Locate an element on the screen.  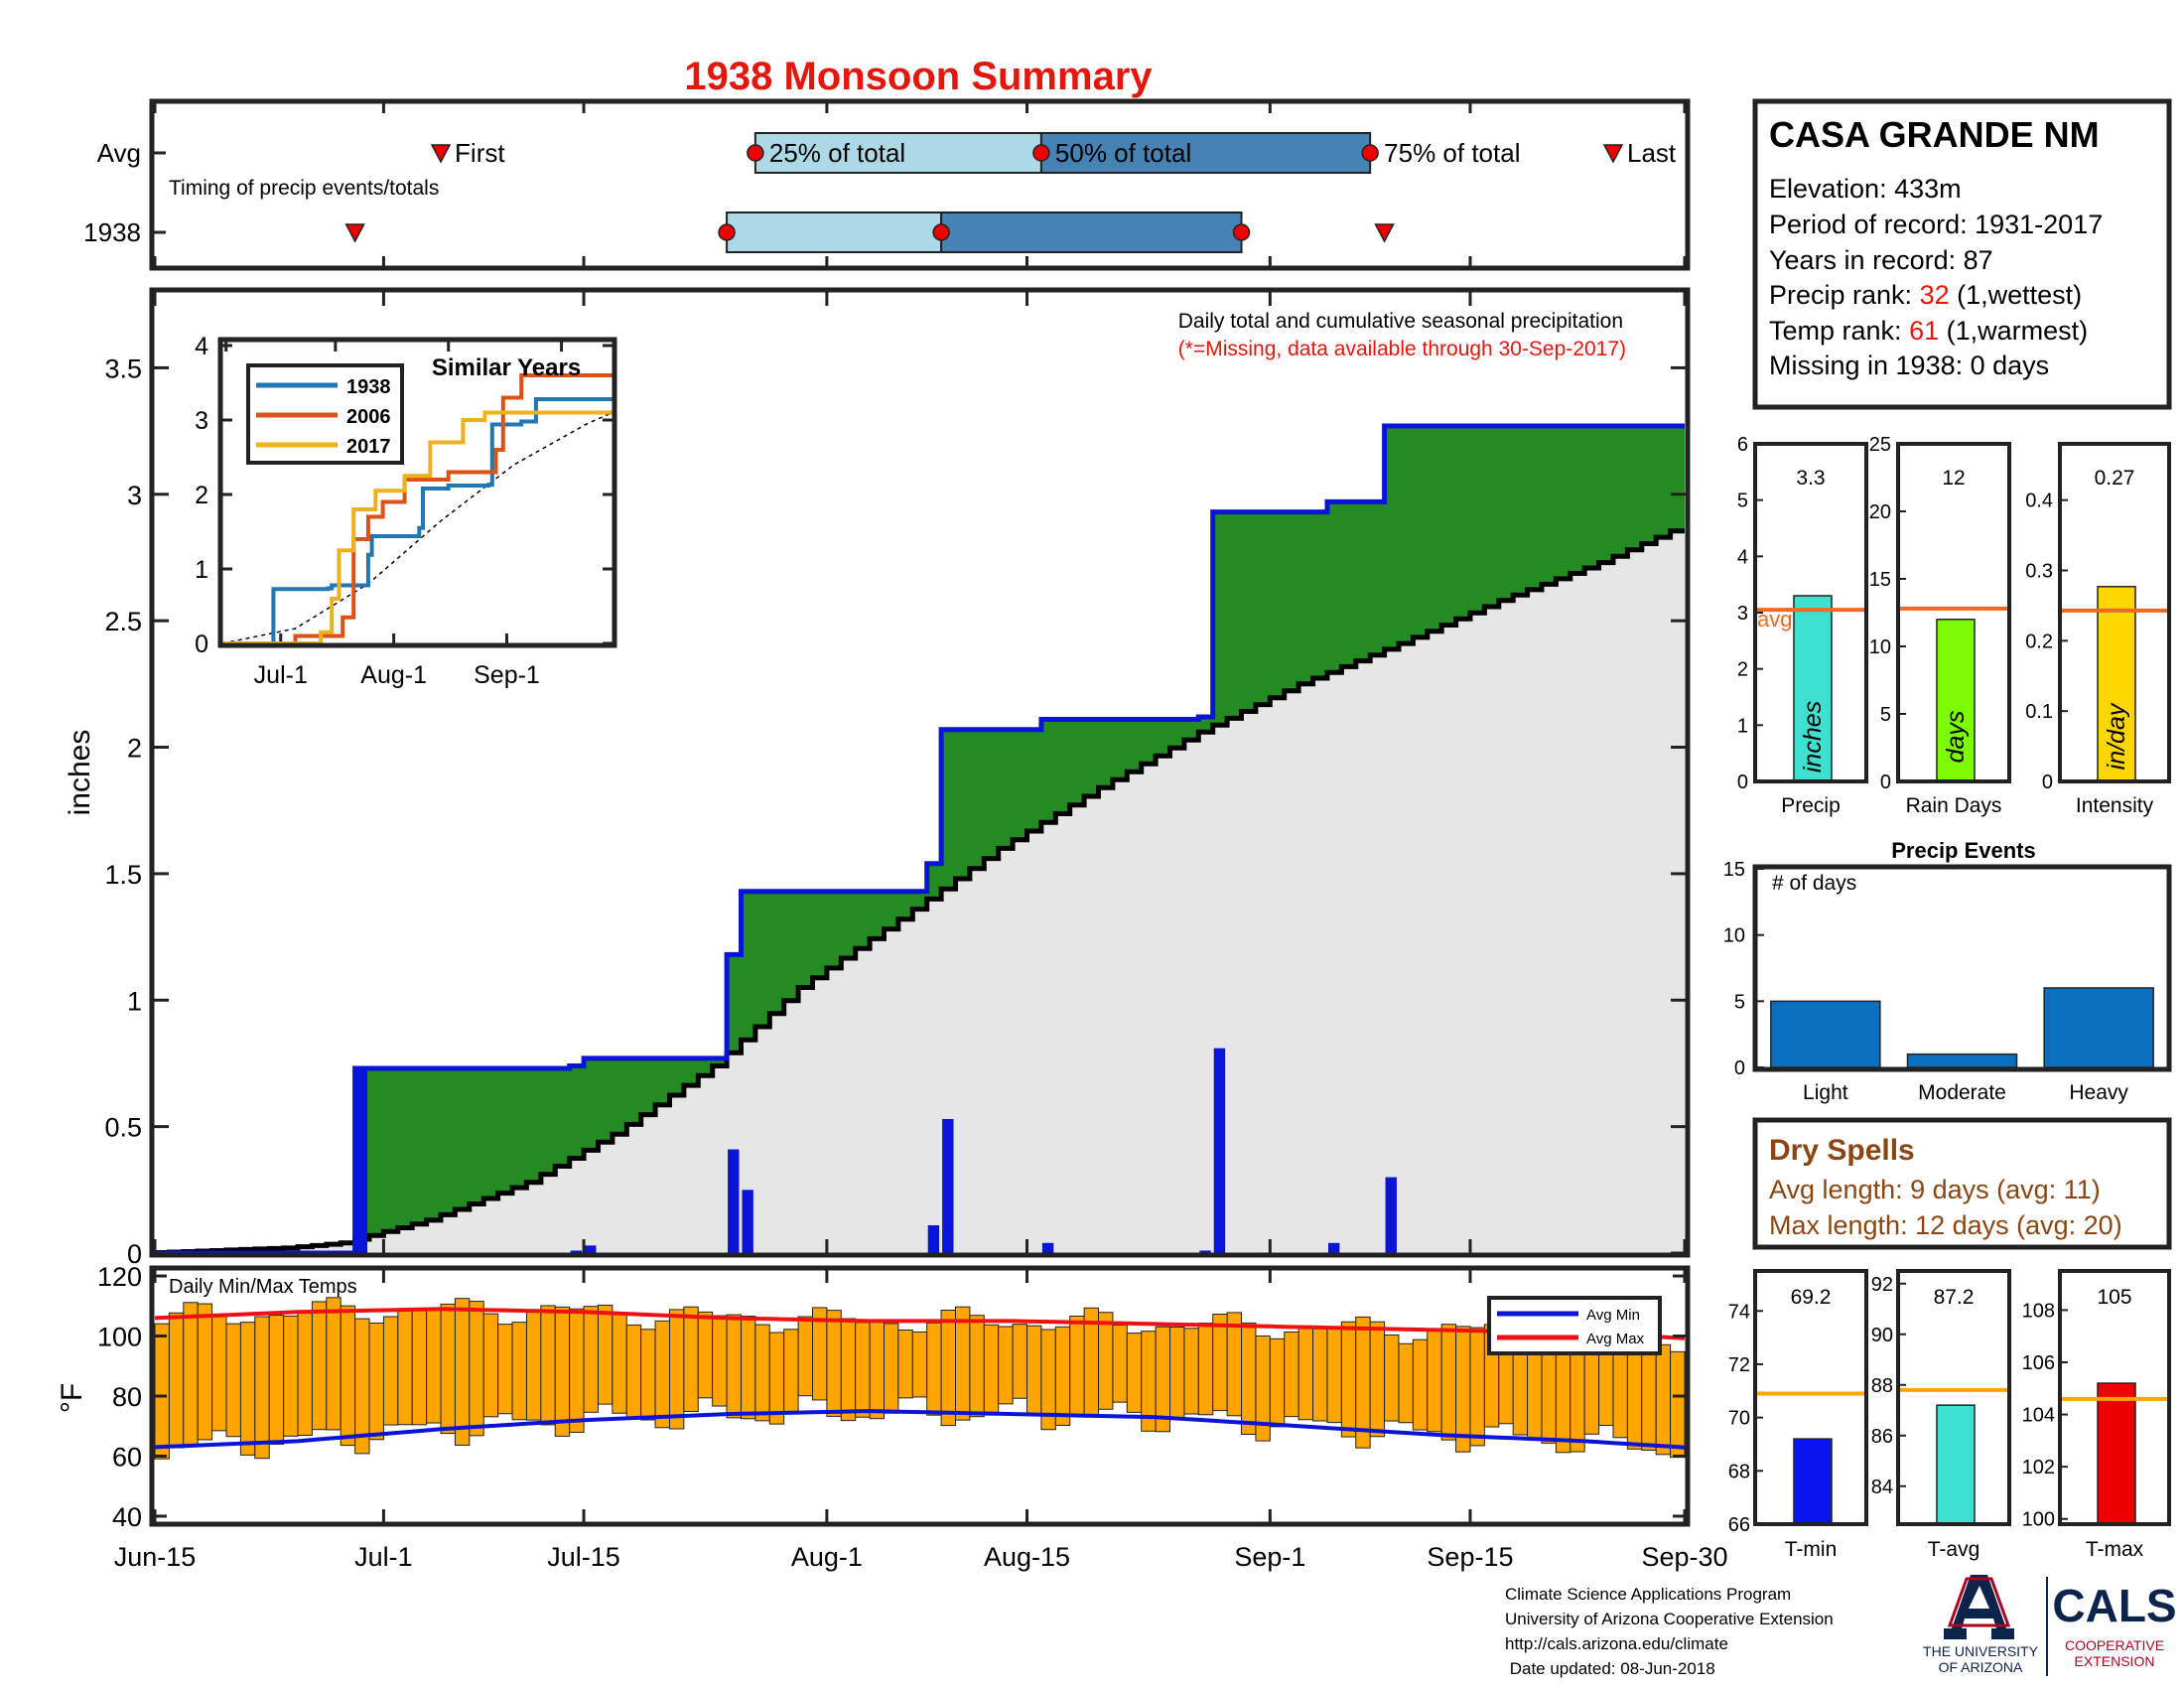
footer-line-4: Date updated: 08-Jun-2018 is located at coordinates (1610, 1668).